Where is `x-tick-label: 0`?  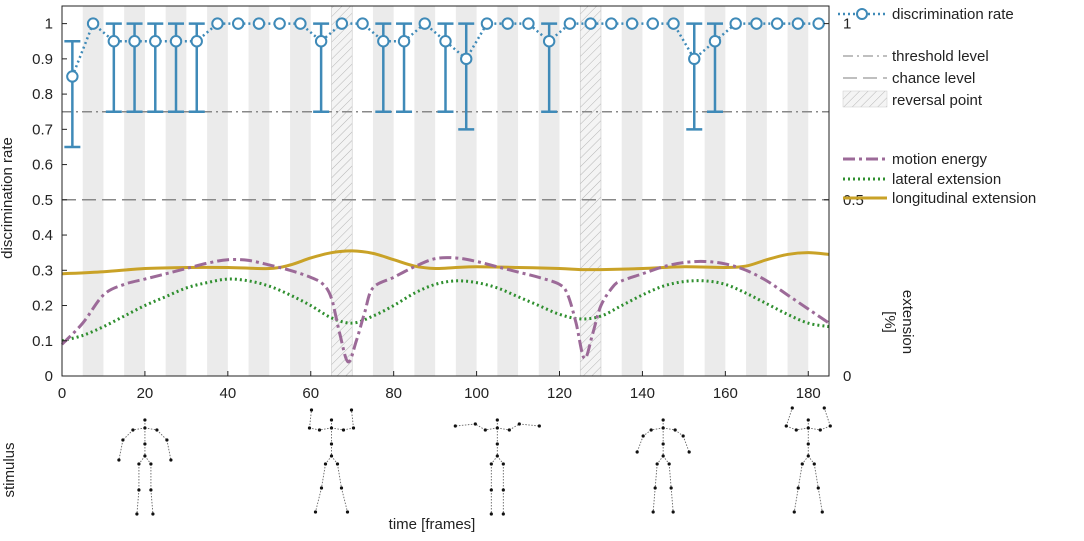 x-tick-label: 0 is located at coordinates (62, 393).